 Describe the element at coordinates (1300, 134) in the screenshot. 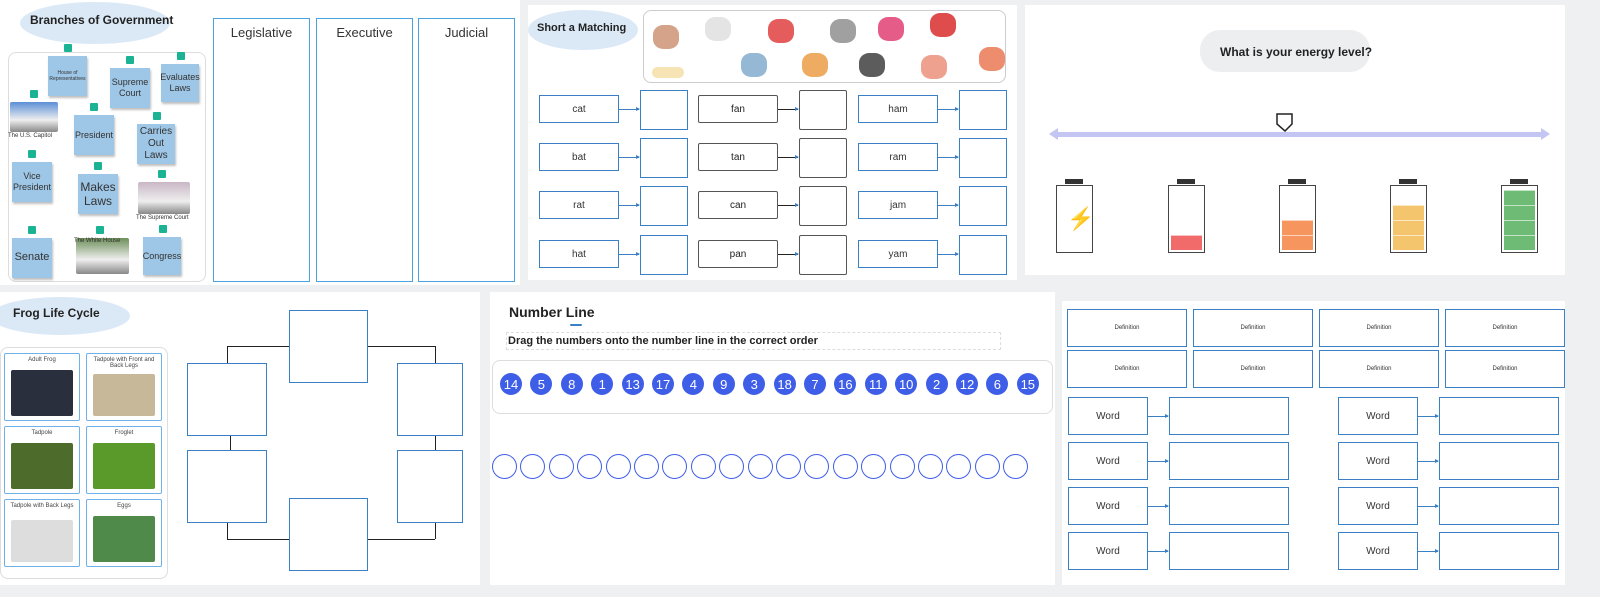

I see `energy-slider-track` at that location.